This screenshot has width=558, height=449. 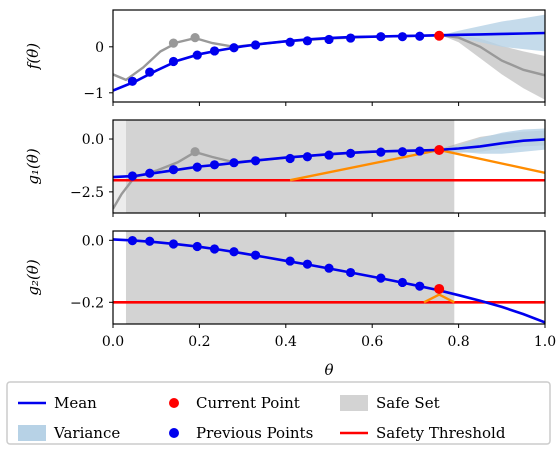 I want to click on y-axis-label: f(θ), so click(x=33, y=56).